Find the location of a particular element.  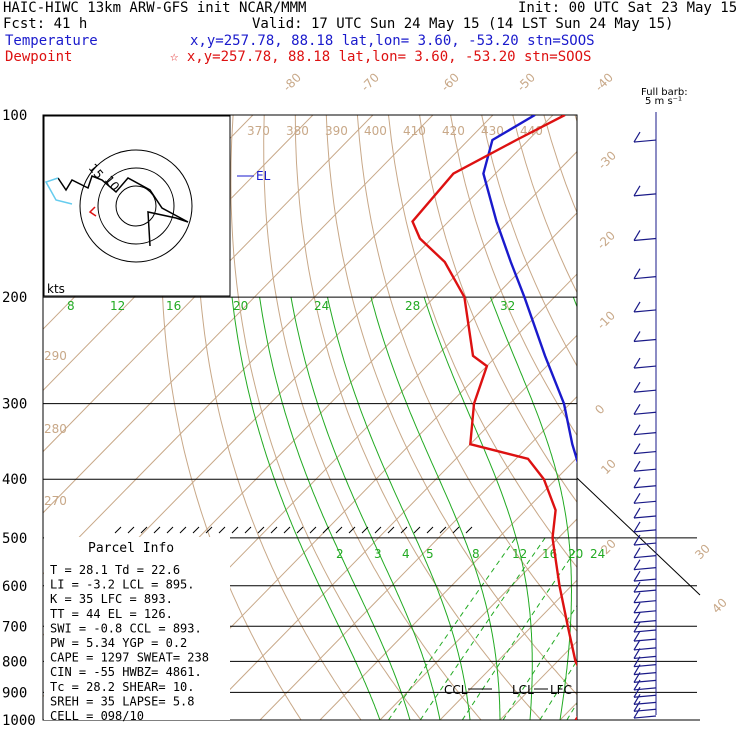

mixing-ratio-label: 3 is located at coordinates (378, 554).